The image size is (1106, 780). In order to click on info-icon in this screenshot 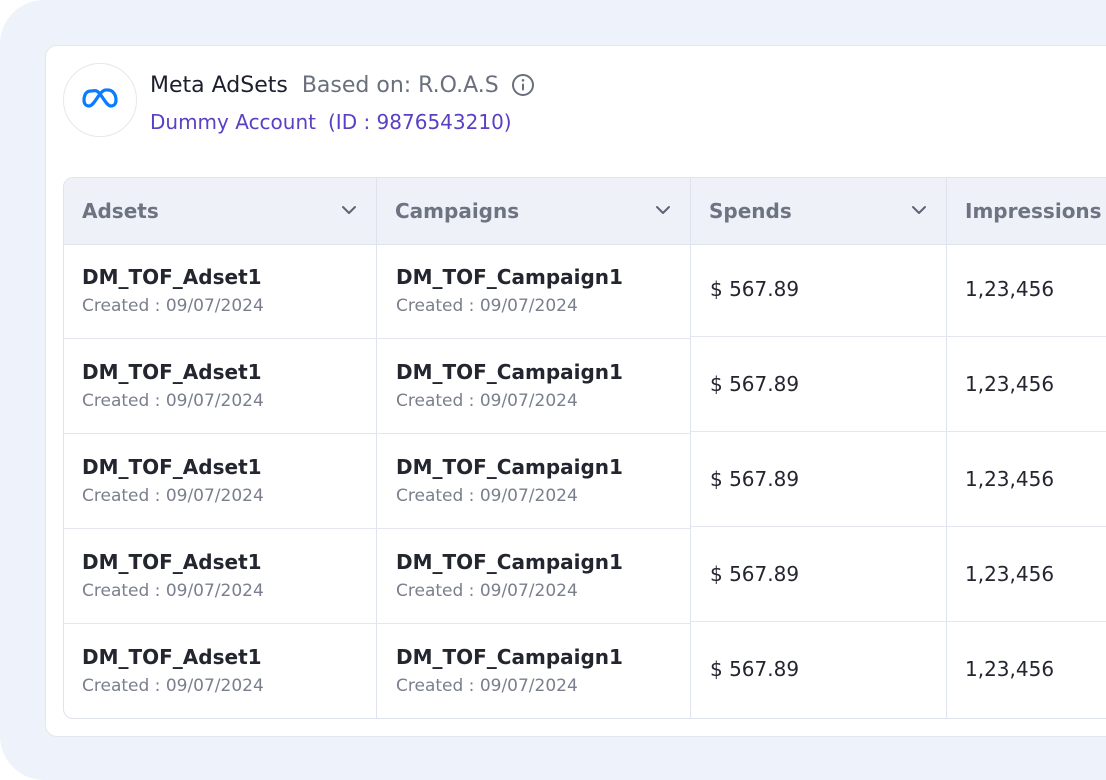, I will do `click(523, 85)`.